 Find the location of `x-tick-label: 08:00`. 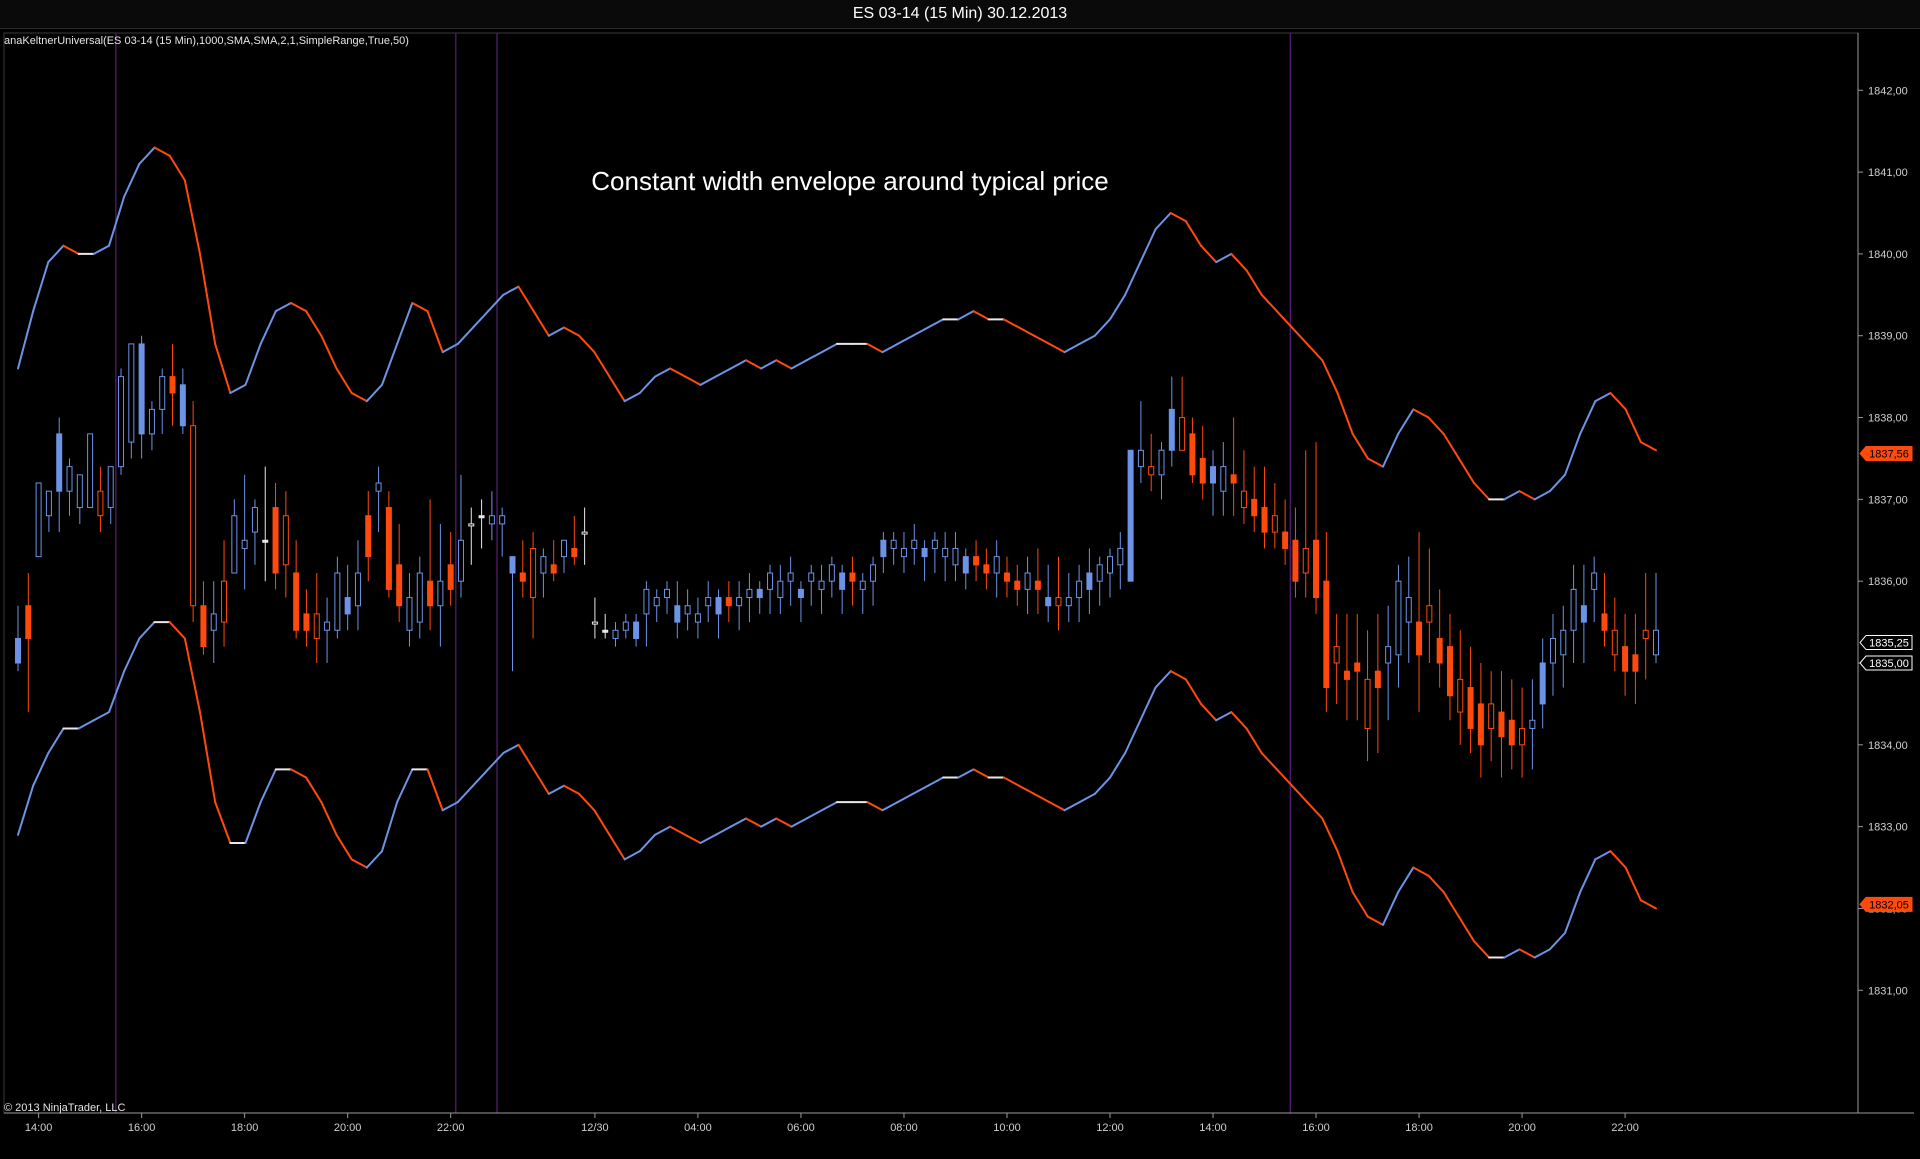

x-tick-label: 08:00 is located at coordinates (904, 1128).